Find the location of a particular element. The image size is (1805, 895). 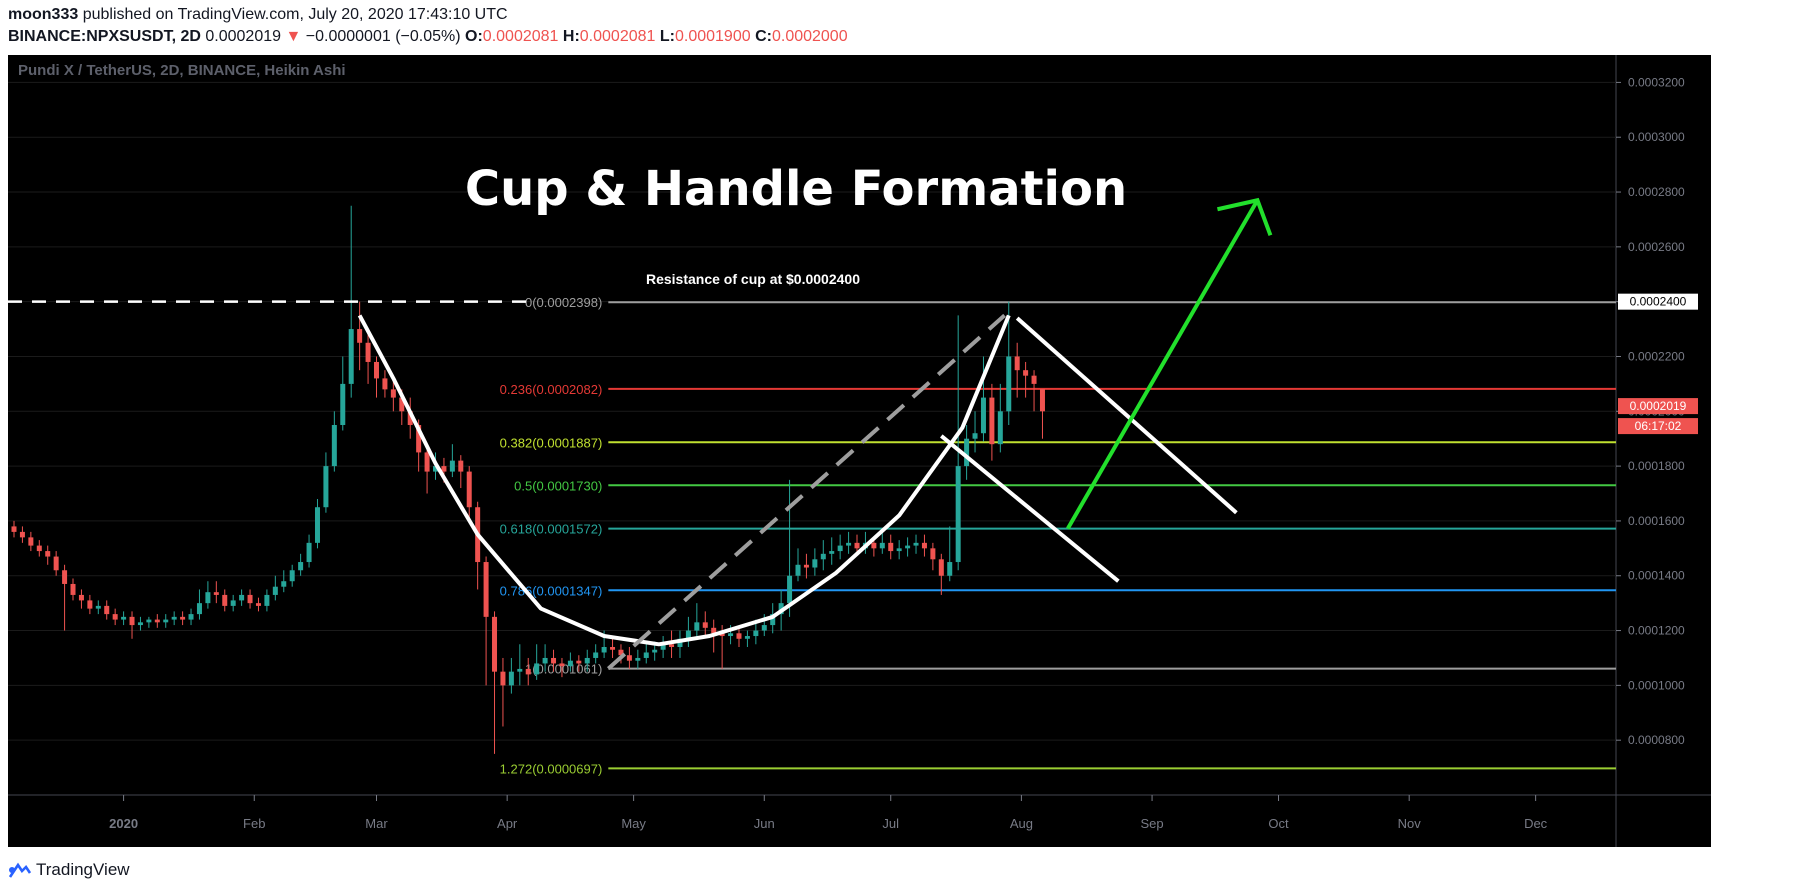

cup-curve is located at coordinates (684, 480).